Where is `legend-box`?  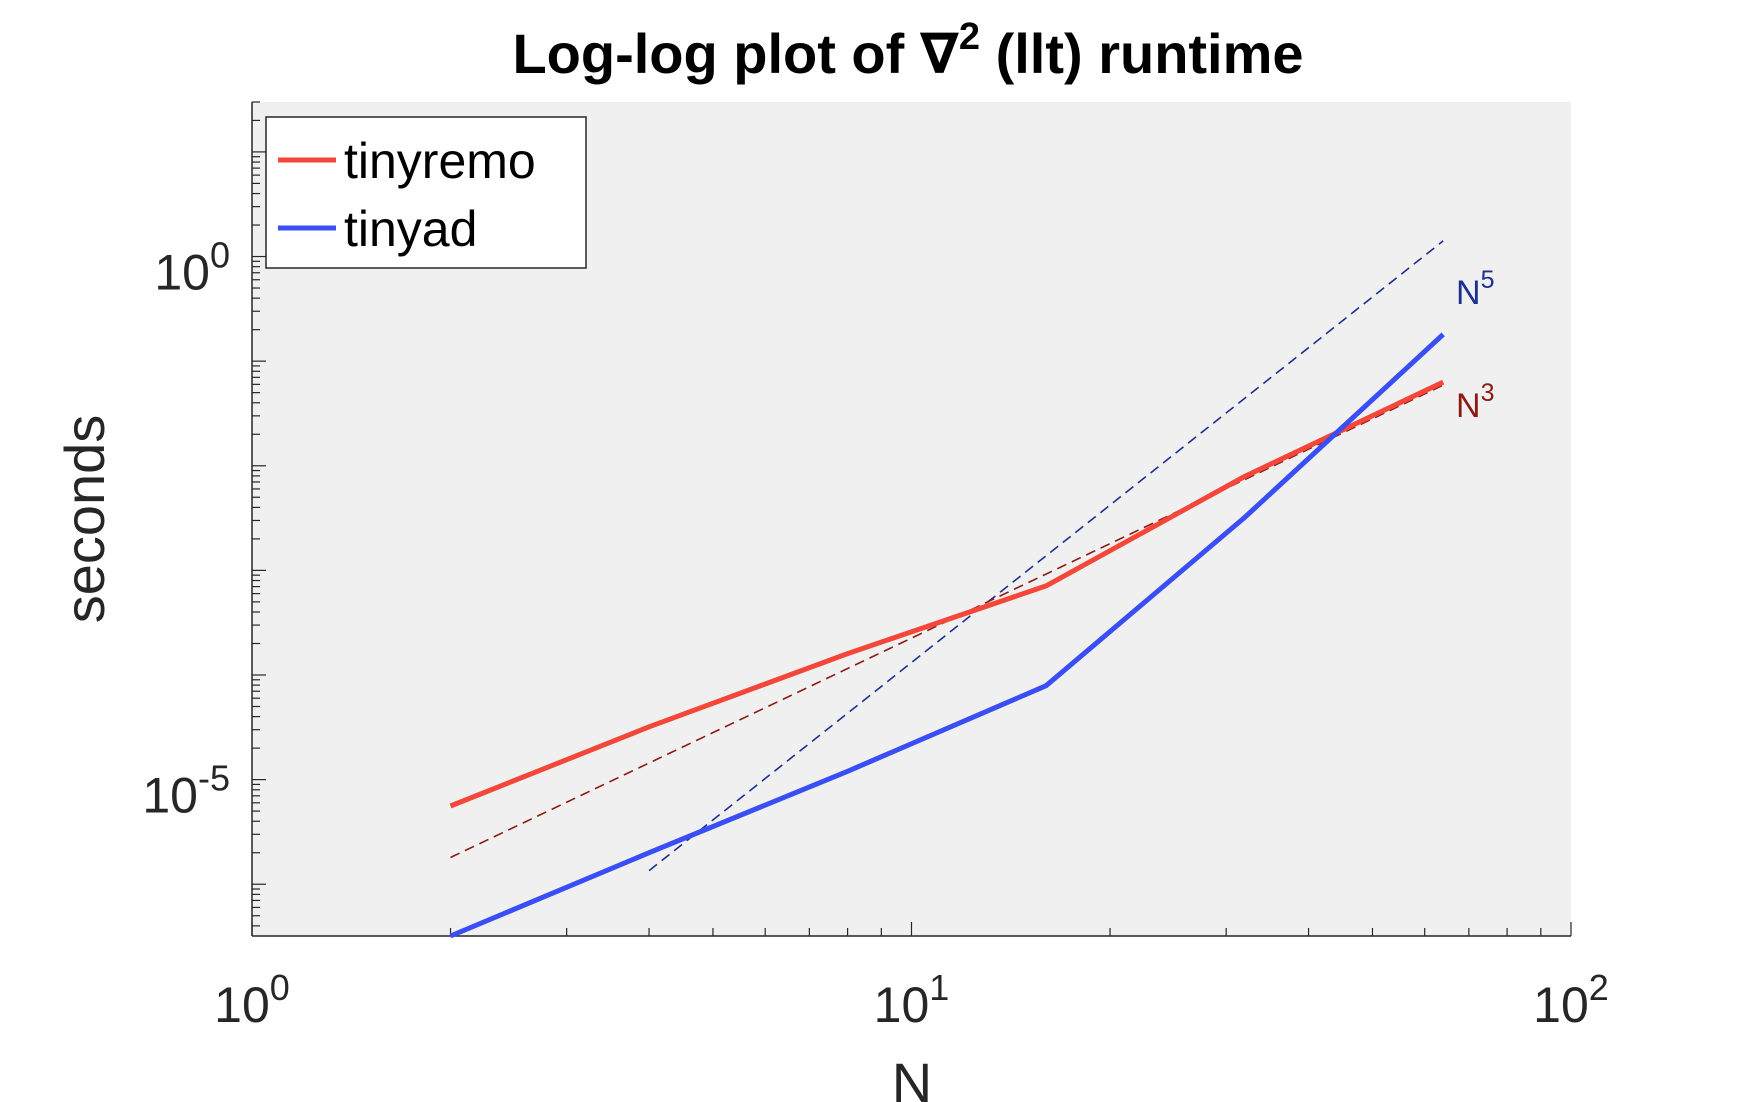
legend-box is located at coordinates (426, 192).